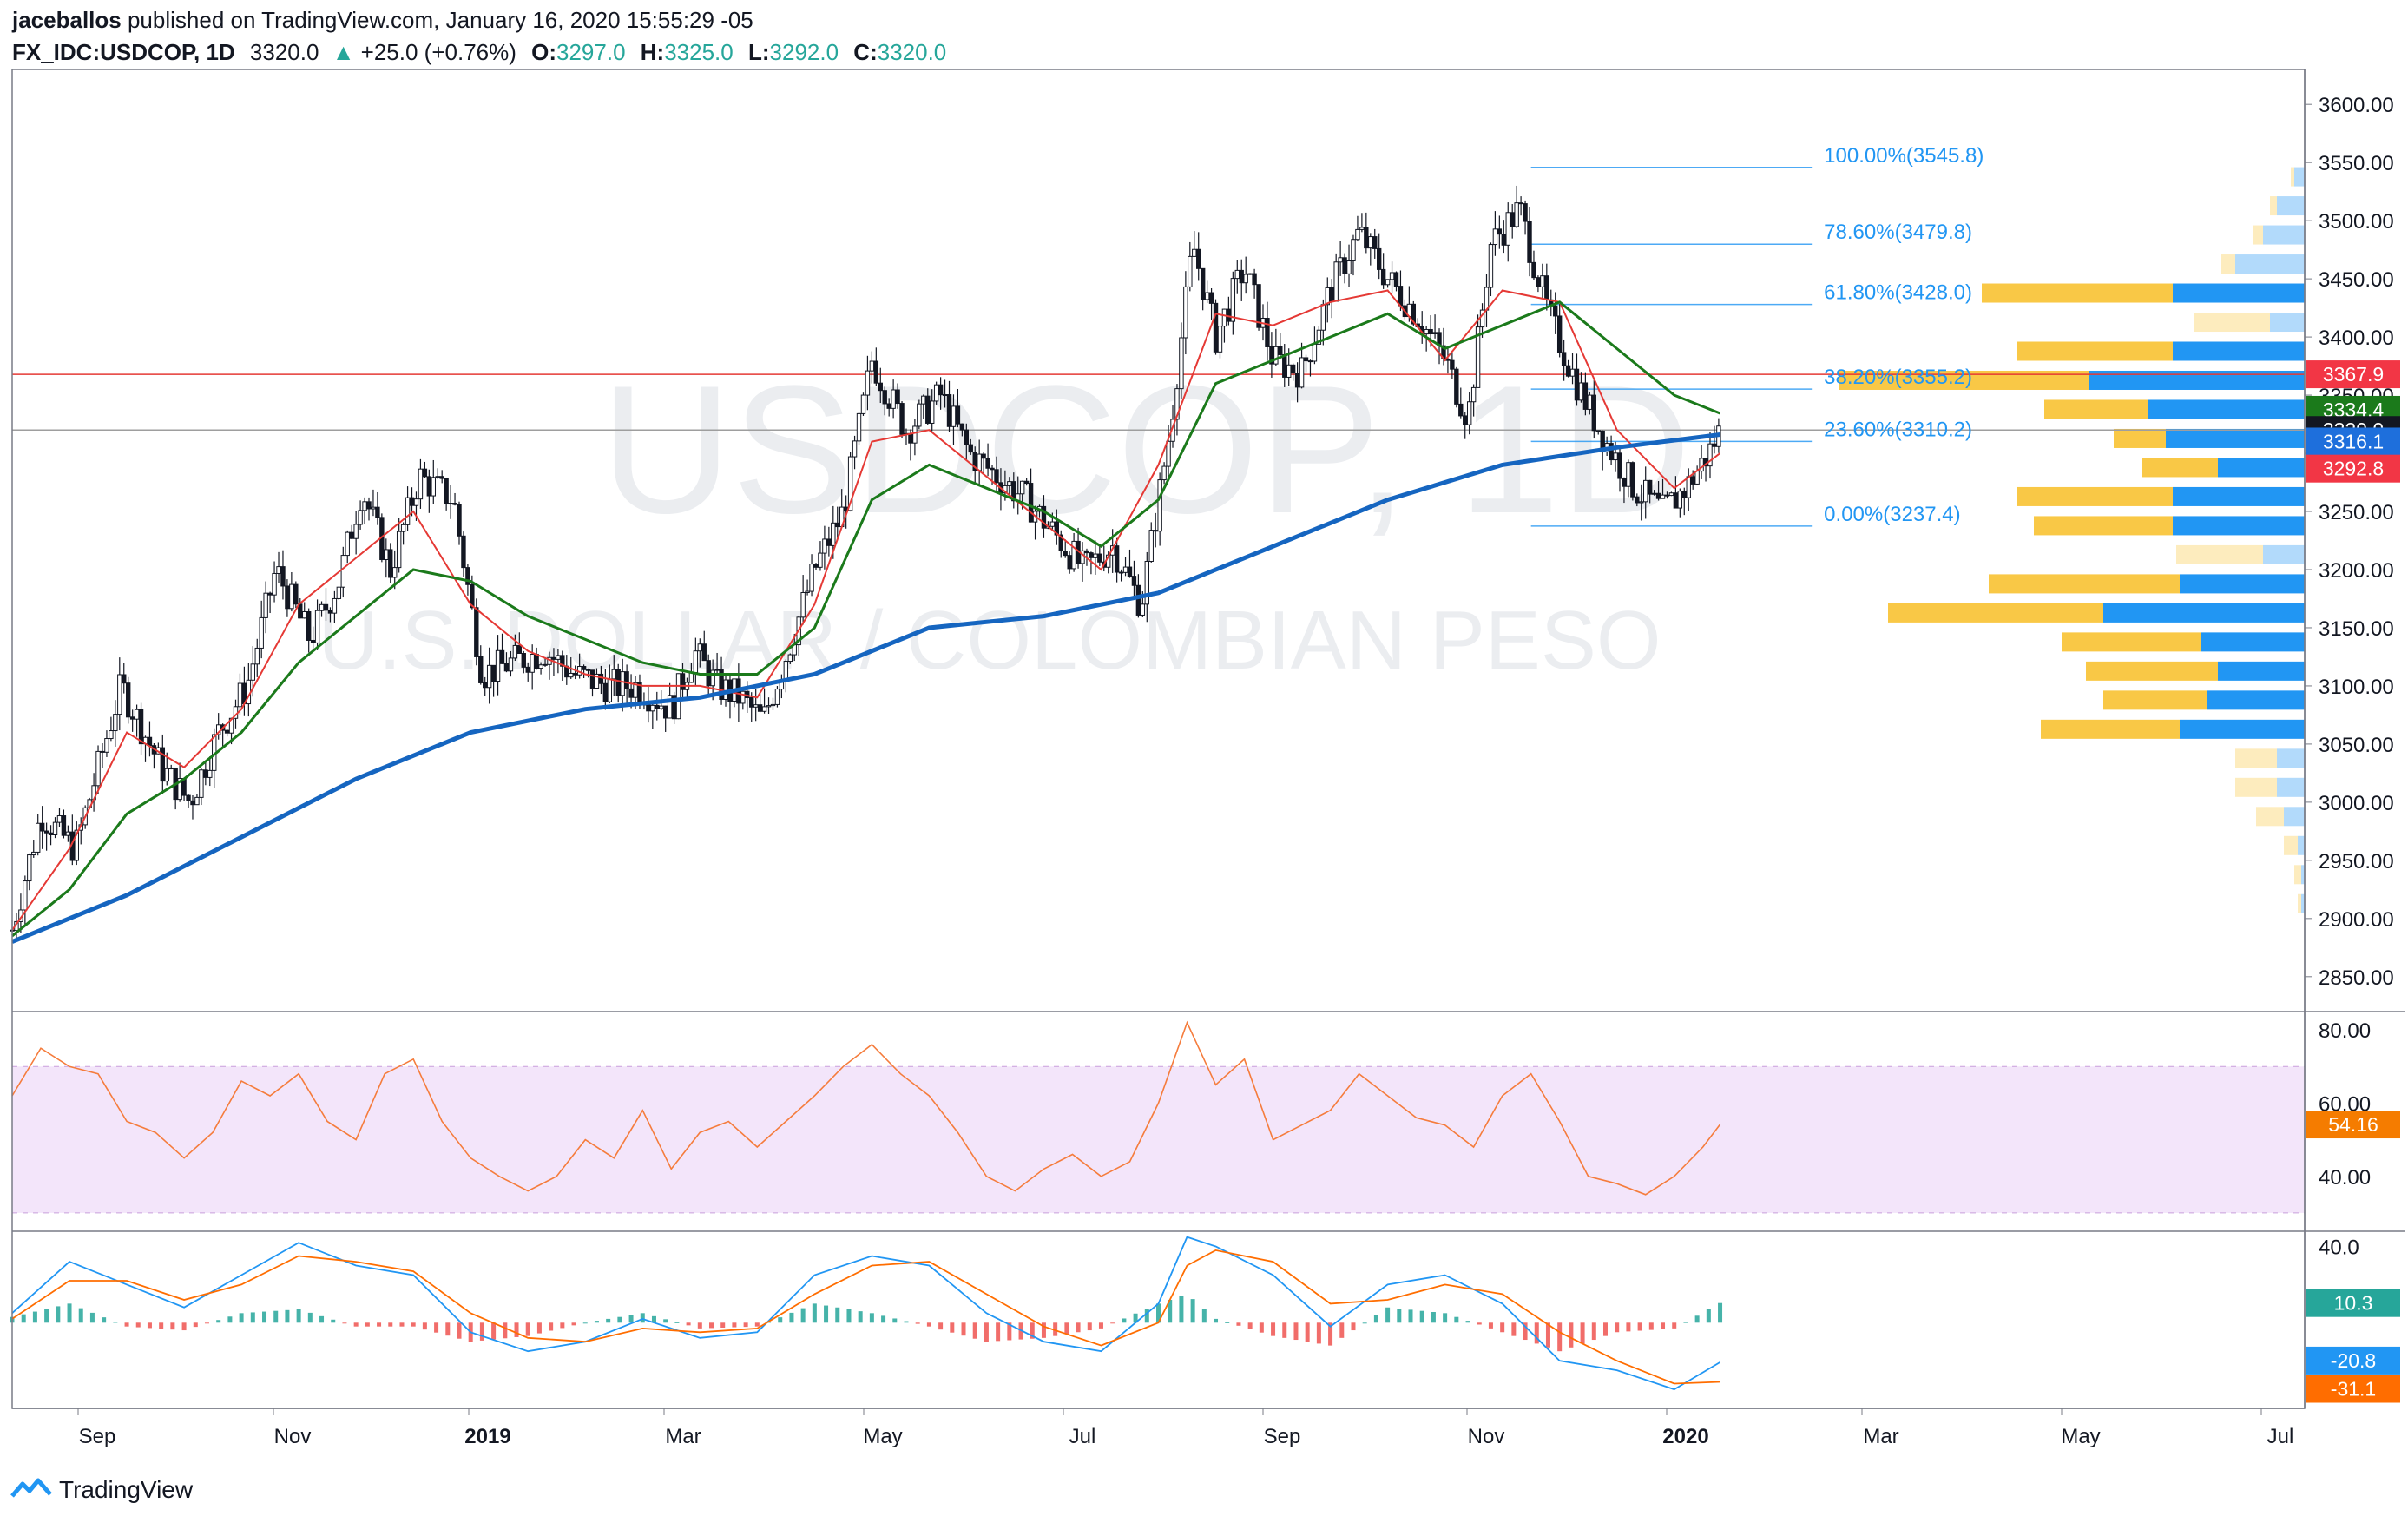 This screenshot has width=2408, height=1523. What do you see at coordinates (124, 52) in the screenshot?
I see `symbol-name: FX_IDC:USDCOP, 1D` at bounding box center [124, 52].